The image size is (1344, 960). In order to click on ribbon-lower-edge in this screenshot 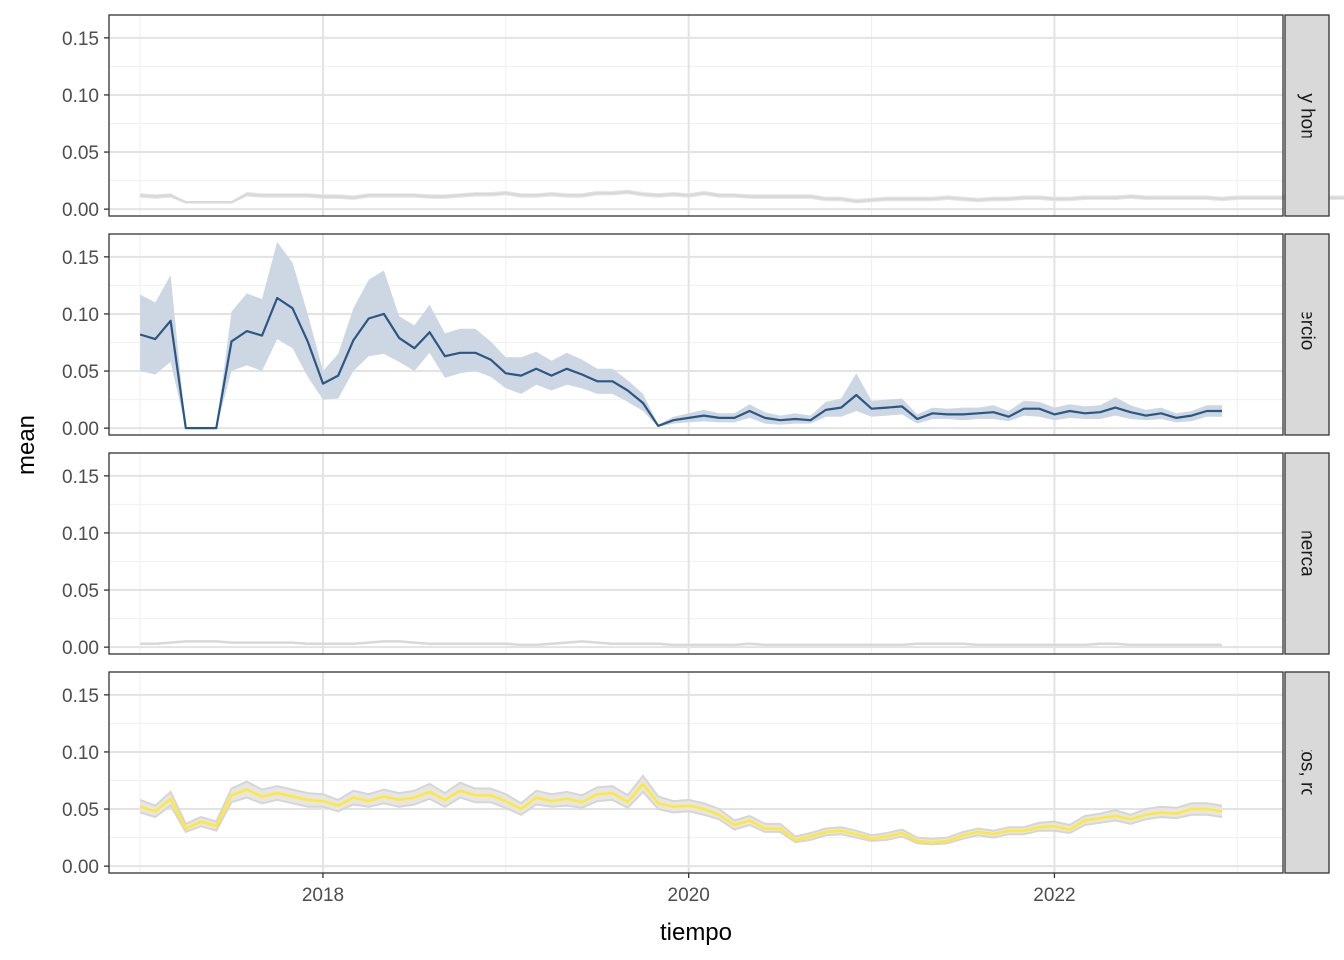, I will do `click(681, 818)`.